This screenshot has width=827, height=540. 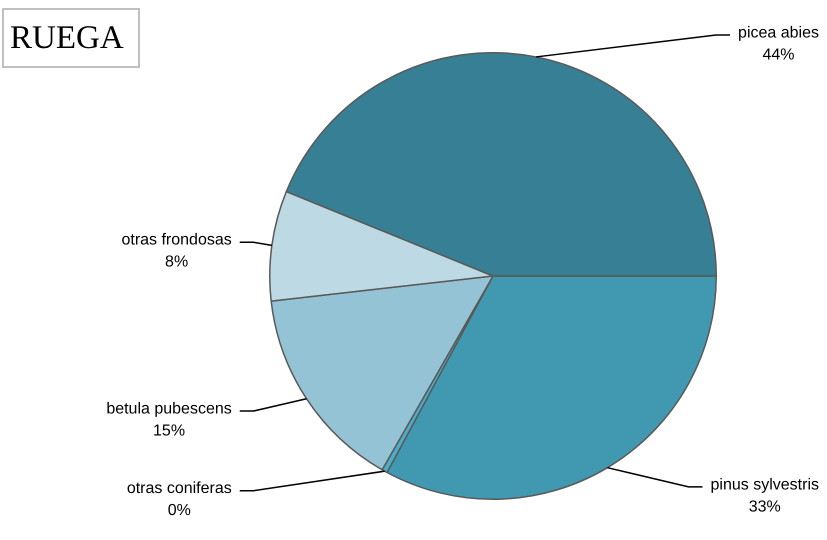 I want to click on data-label: 8%, so click(x=176, y=262).